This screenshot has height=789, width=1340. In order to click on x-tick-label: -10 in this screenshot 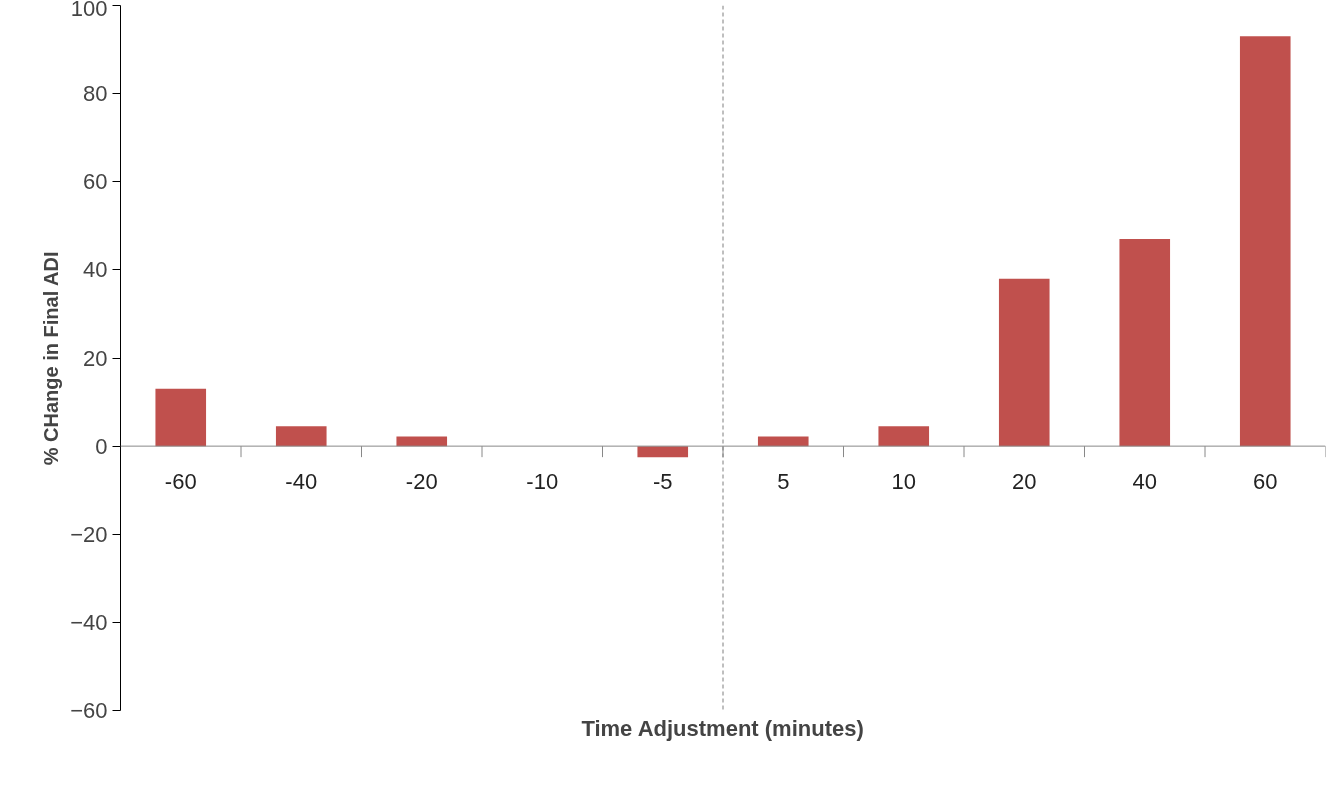, I will do `click(542, 482)`.